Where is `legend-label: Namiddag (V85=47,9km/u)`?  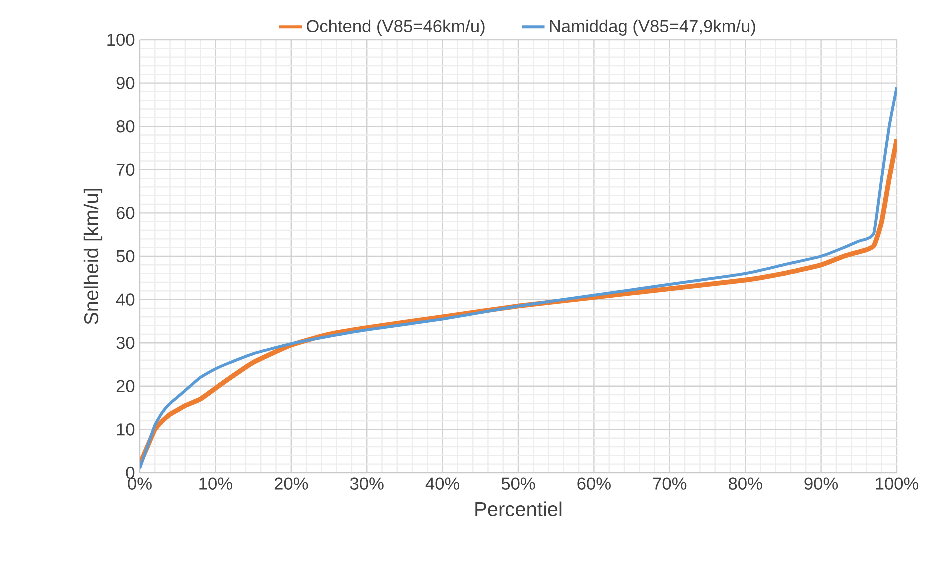 legend-label: Namiddag (V85=47,9km/u) is located at coordinates (653, 28).